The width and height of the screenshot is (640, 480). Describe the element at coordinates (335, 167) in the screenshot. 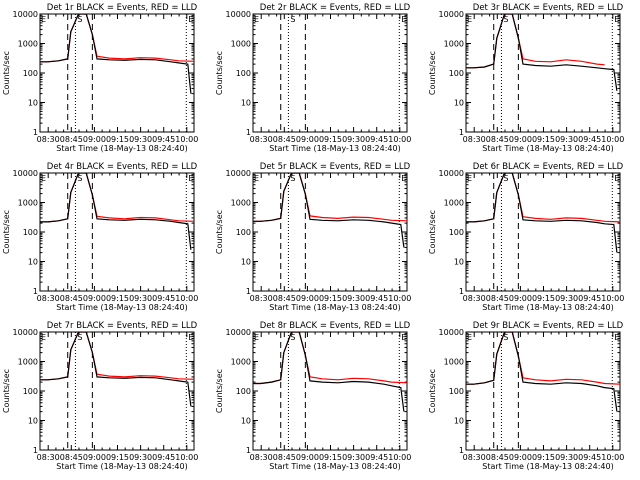

I see `chart-title: Det 5r BLACK = Events, RED = LLD` at that location.